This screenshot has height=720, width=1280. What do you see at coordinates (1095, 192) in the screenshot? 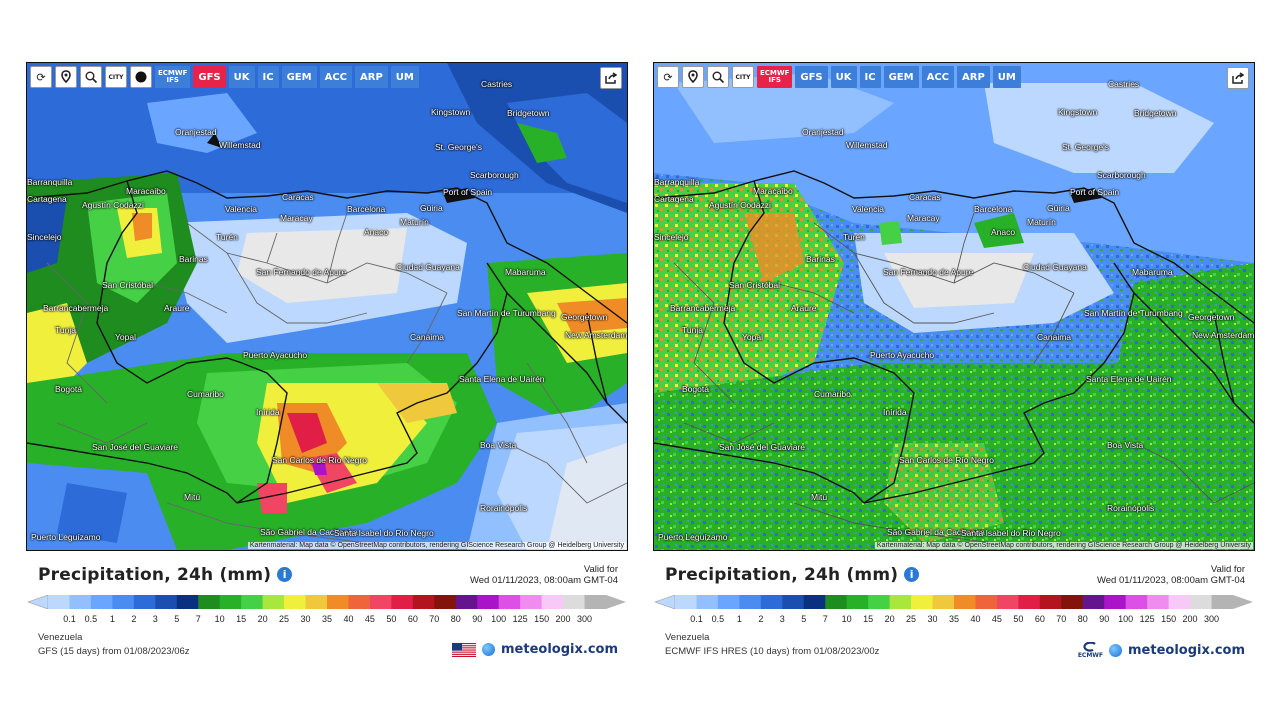
I see `city-label: Port of Spain` at bounding box center [1095, 192].